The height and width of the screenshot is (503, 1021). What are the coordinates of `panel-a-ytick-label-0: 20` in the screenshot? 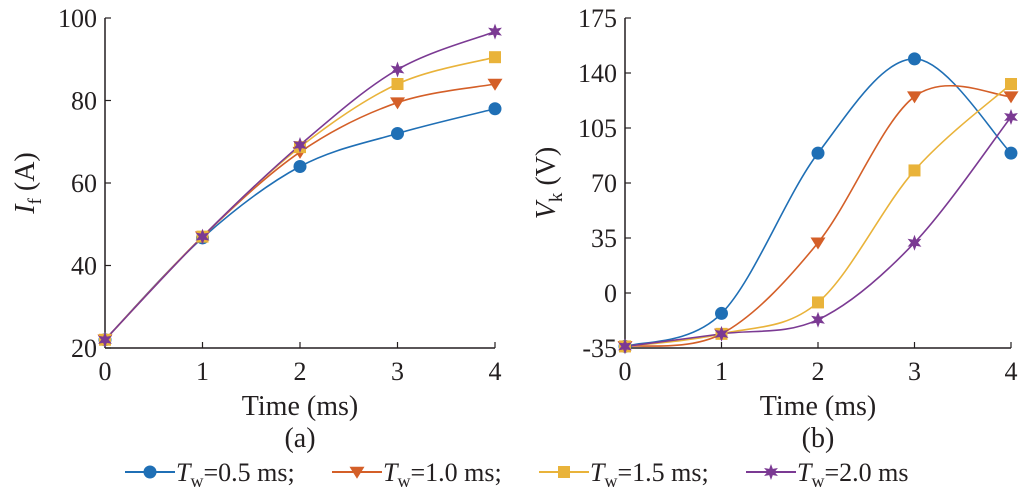 It's located at (84, 348).